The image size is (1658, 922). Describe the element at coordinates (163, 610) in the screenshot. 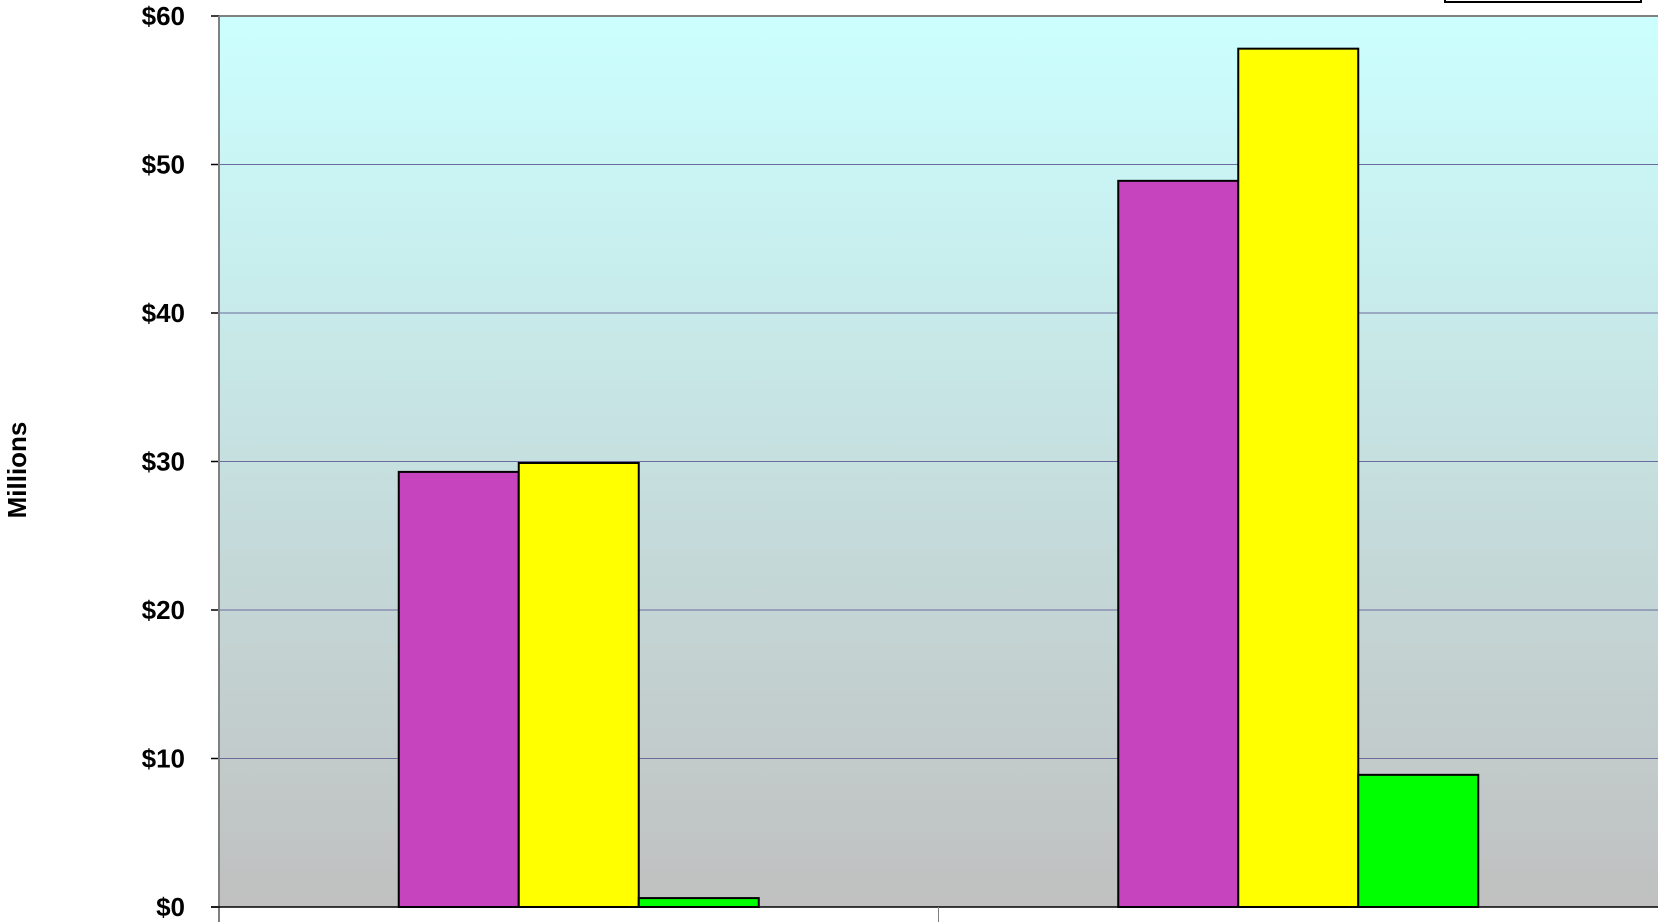

I see `y-tick-label: $20` at that location.